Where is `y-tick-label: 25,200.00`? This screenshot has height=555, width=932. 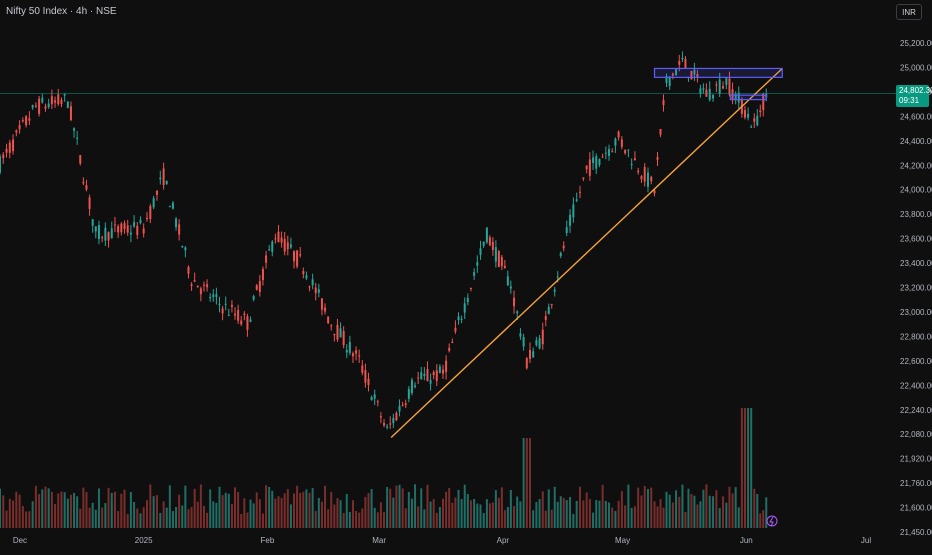 y-tick-label: 25,200.00 is located at coordinates (916, 43).